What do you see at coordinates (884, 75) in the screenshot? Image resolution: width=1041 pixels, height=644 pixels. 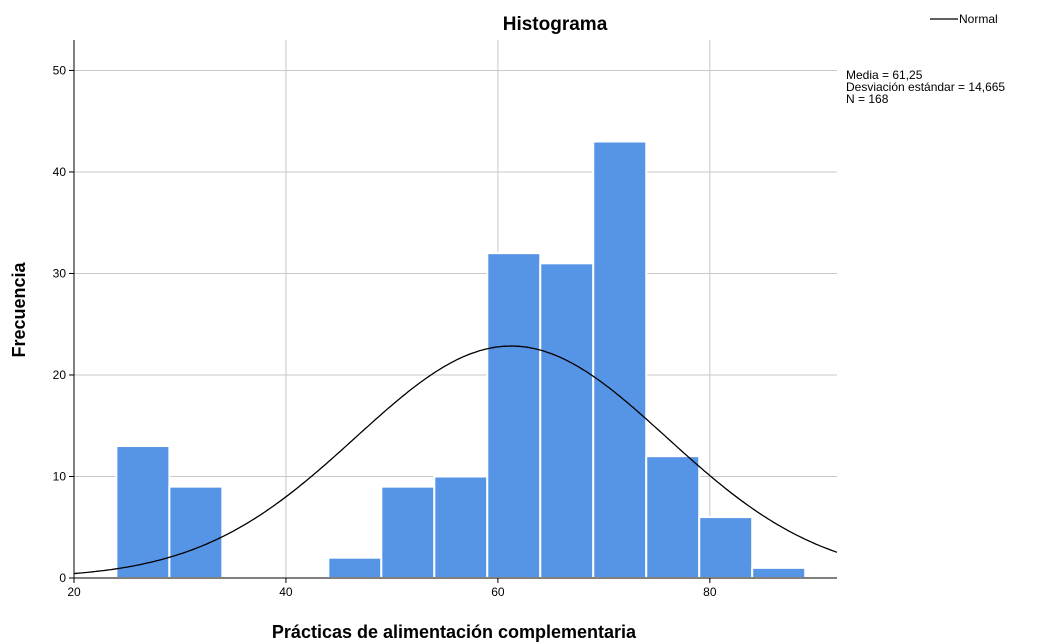 I see `stat-mean: Media = 61,25` at bounding box center [884, 75].